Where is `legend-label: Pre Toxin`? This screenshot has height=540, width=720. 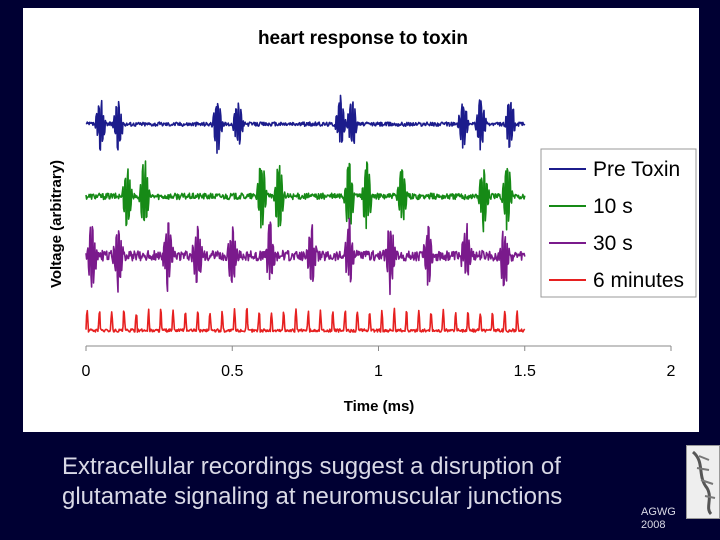
legend-label: Pre Toxin is located at coordinates (636, 169).